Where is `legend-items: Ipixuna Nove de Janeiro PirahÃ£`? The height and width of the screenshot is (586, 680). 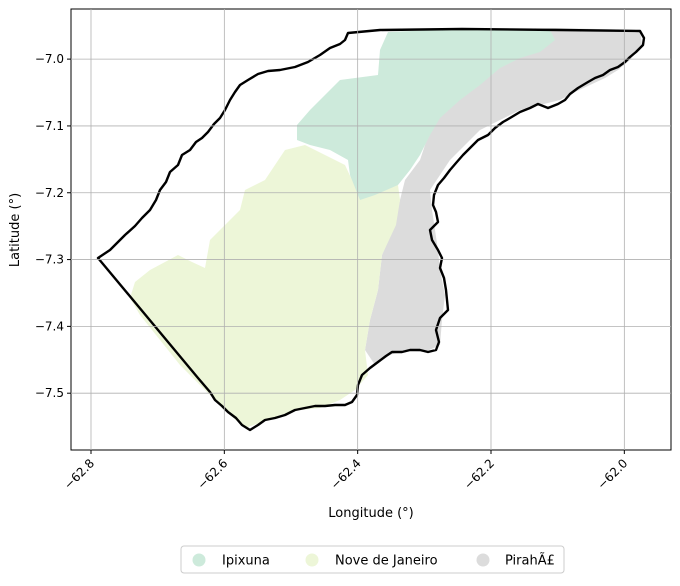
legend-items: Ipixuna Nove de Janeiro PirahÃ£ is located at coordinates (373, 561).